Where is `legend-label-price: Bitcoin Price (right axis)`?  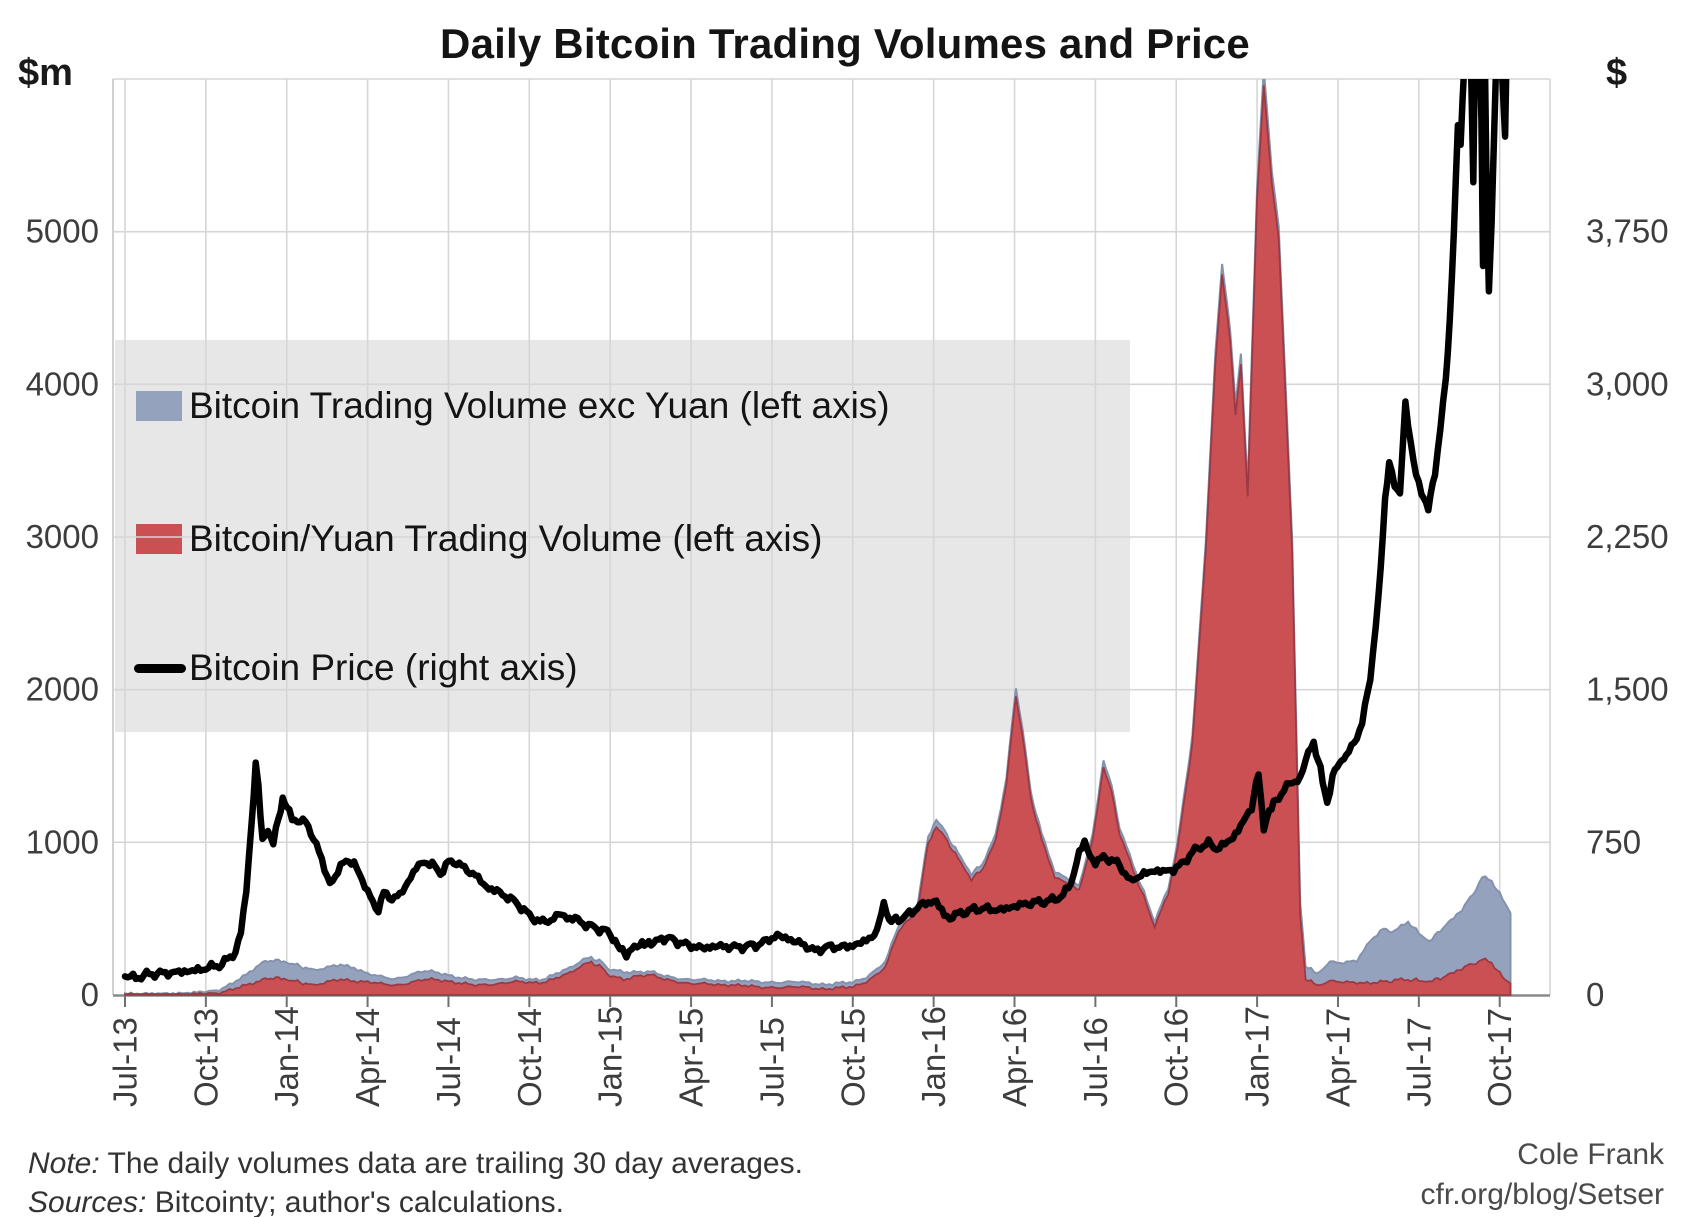 legend-label-price: Bitcoin Price (right axis) is located at coordinates (383, 667).